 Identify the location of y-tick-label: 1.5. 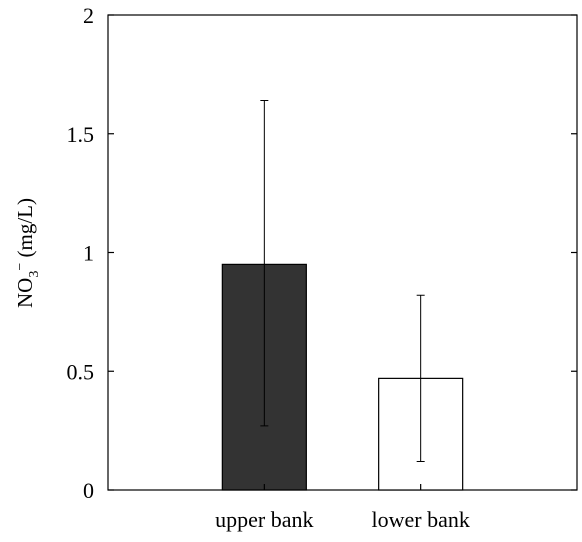
(81, 134).